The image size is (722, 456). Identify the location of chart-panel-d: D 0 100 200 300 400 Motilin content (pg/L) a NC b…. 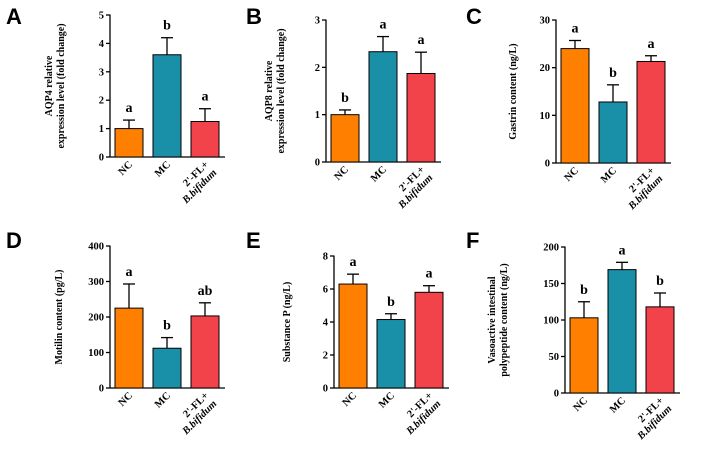
(115, 333).